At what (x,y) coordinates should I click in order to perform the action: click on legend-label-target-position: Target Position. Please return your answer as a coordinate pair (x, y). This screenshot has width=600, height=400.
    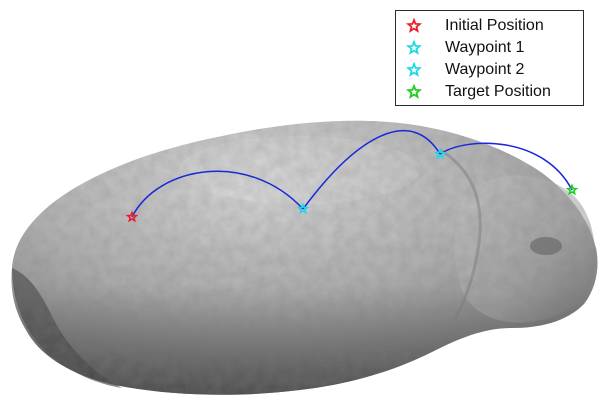
    Looking at the image, I should click on (498, 91).